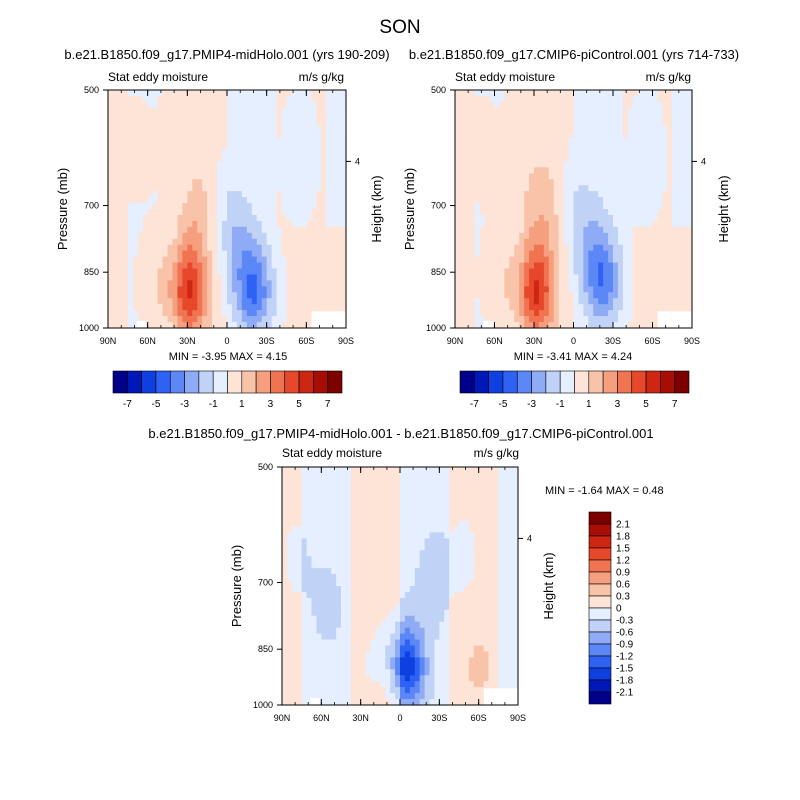  What do you see at coordinates (120, 382) in the screenshot?
I see `colorbar-swatch` at bounding box center [120, 382].